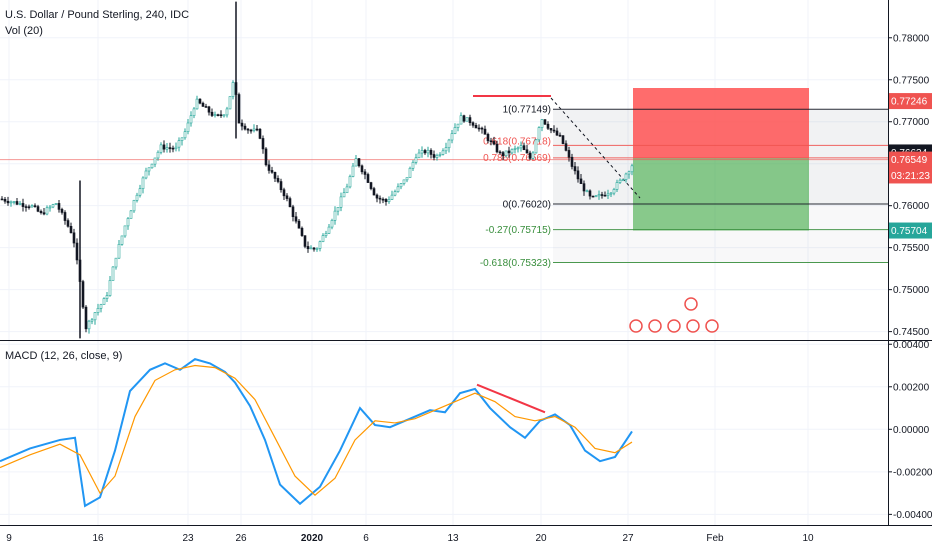  Describe the element at coordinates (312, 538) in the screenshot. I see `time-tick-label: 2020` at that location.